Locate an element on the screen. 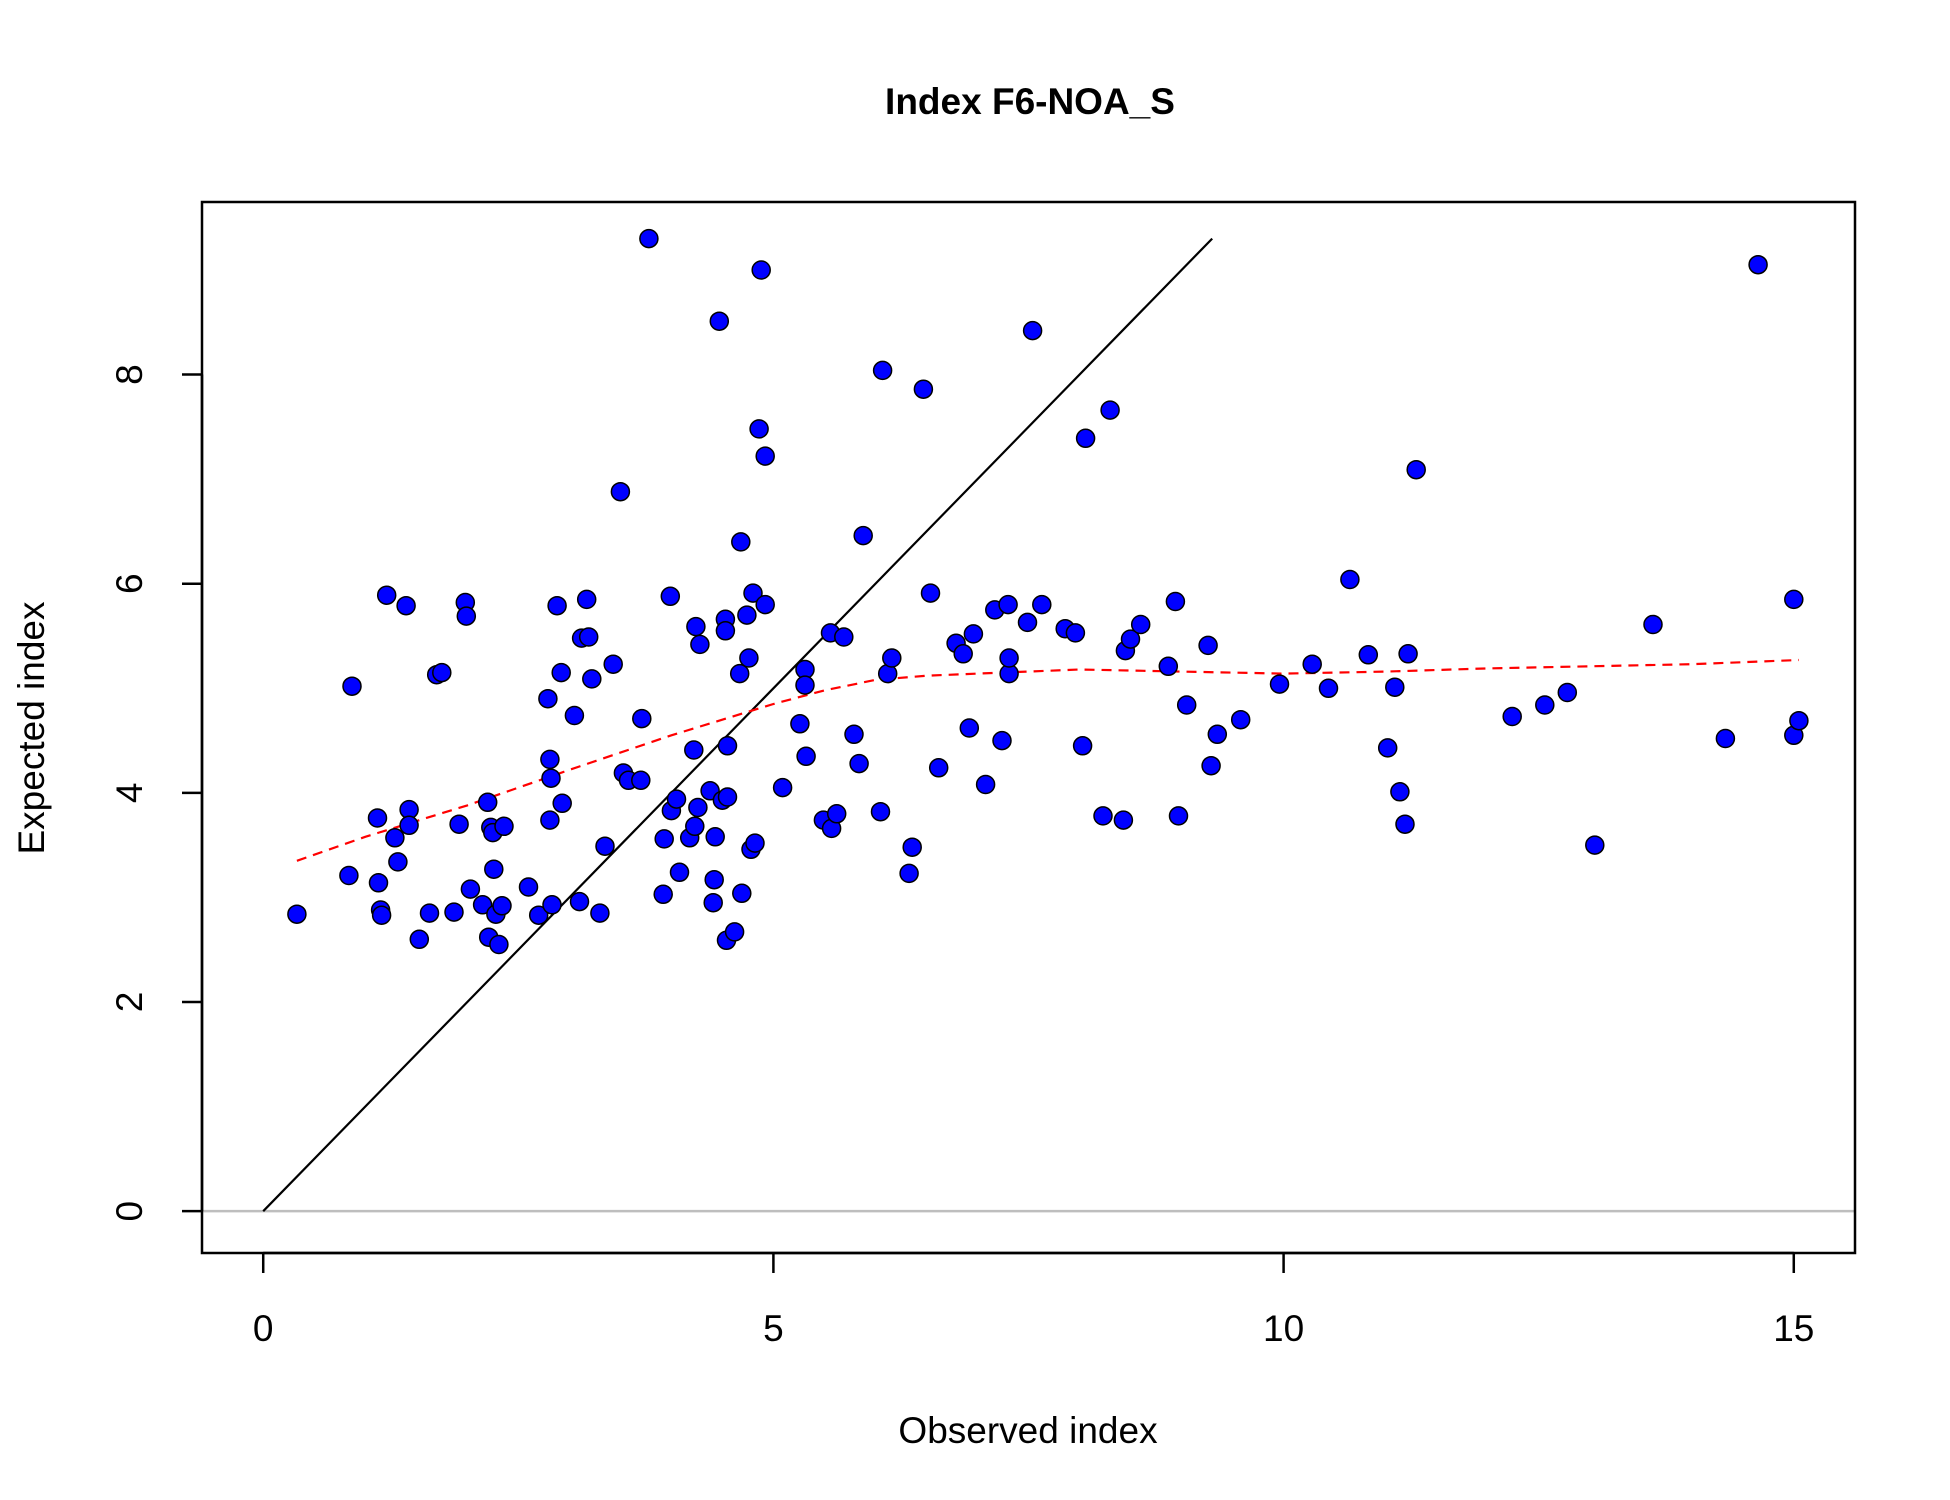 The width and height of the screenshot is (1950, 1500). y-tick-label: 8 is located at coordinates (129, 374).